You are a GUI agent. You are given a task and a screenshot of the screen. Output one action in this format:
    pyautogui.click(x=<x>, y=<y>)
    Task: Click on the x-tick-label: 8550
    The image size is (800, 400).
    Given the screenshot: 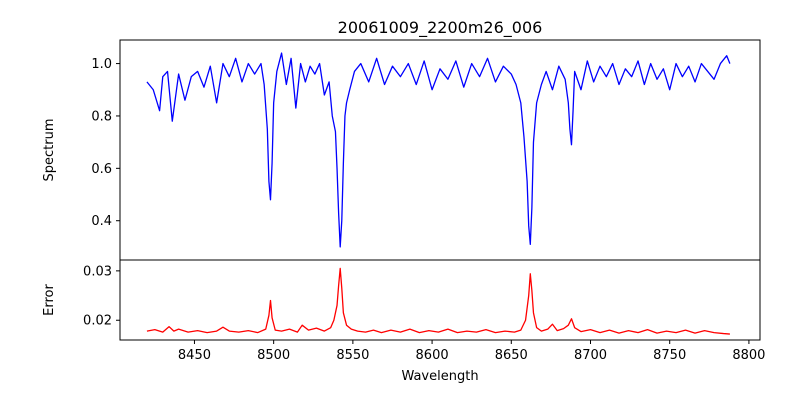 What is the action you would take?
    pyautogui.click(x=352, y=355)
    